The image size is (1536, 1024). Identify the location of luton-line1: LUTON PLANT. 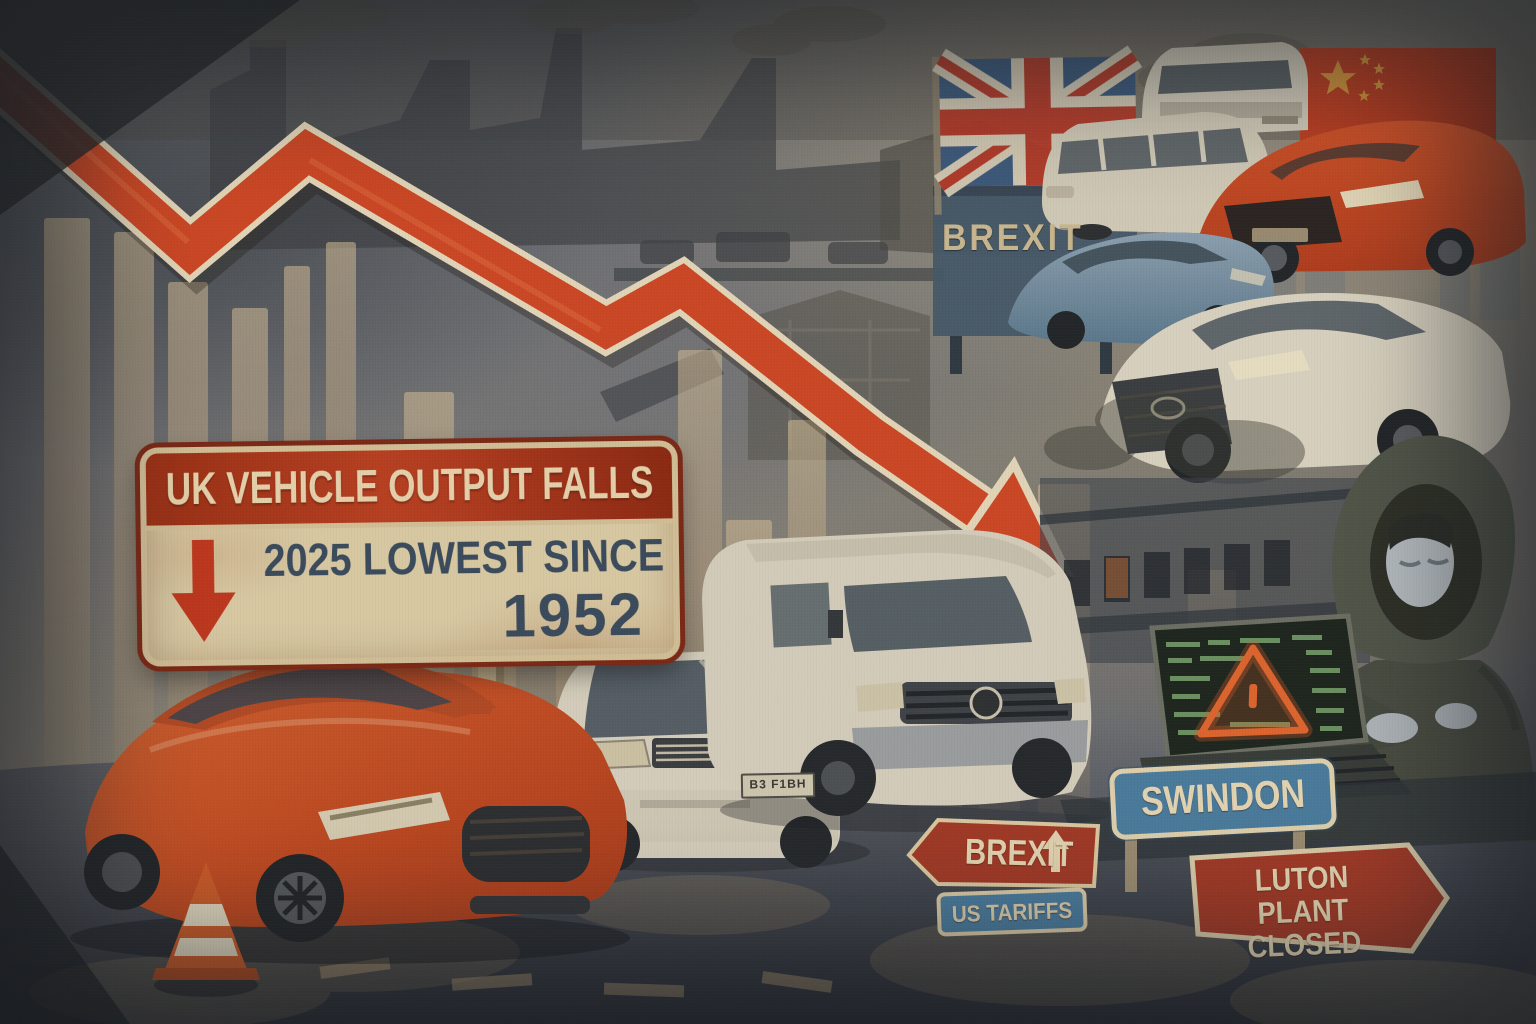
(1302, 895).